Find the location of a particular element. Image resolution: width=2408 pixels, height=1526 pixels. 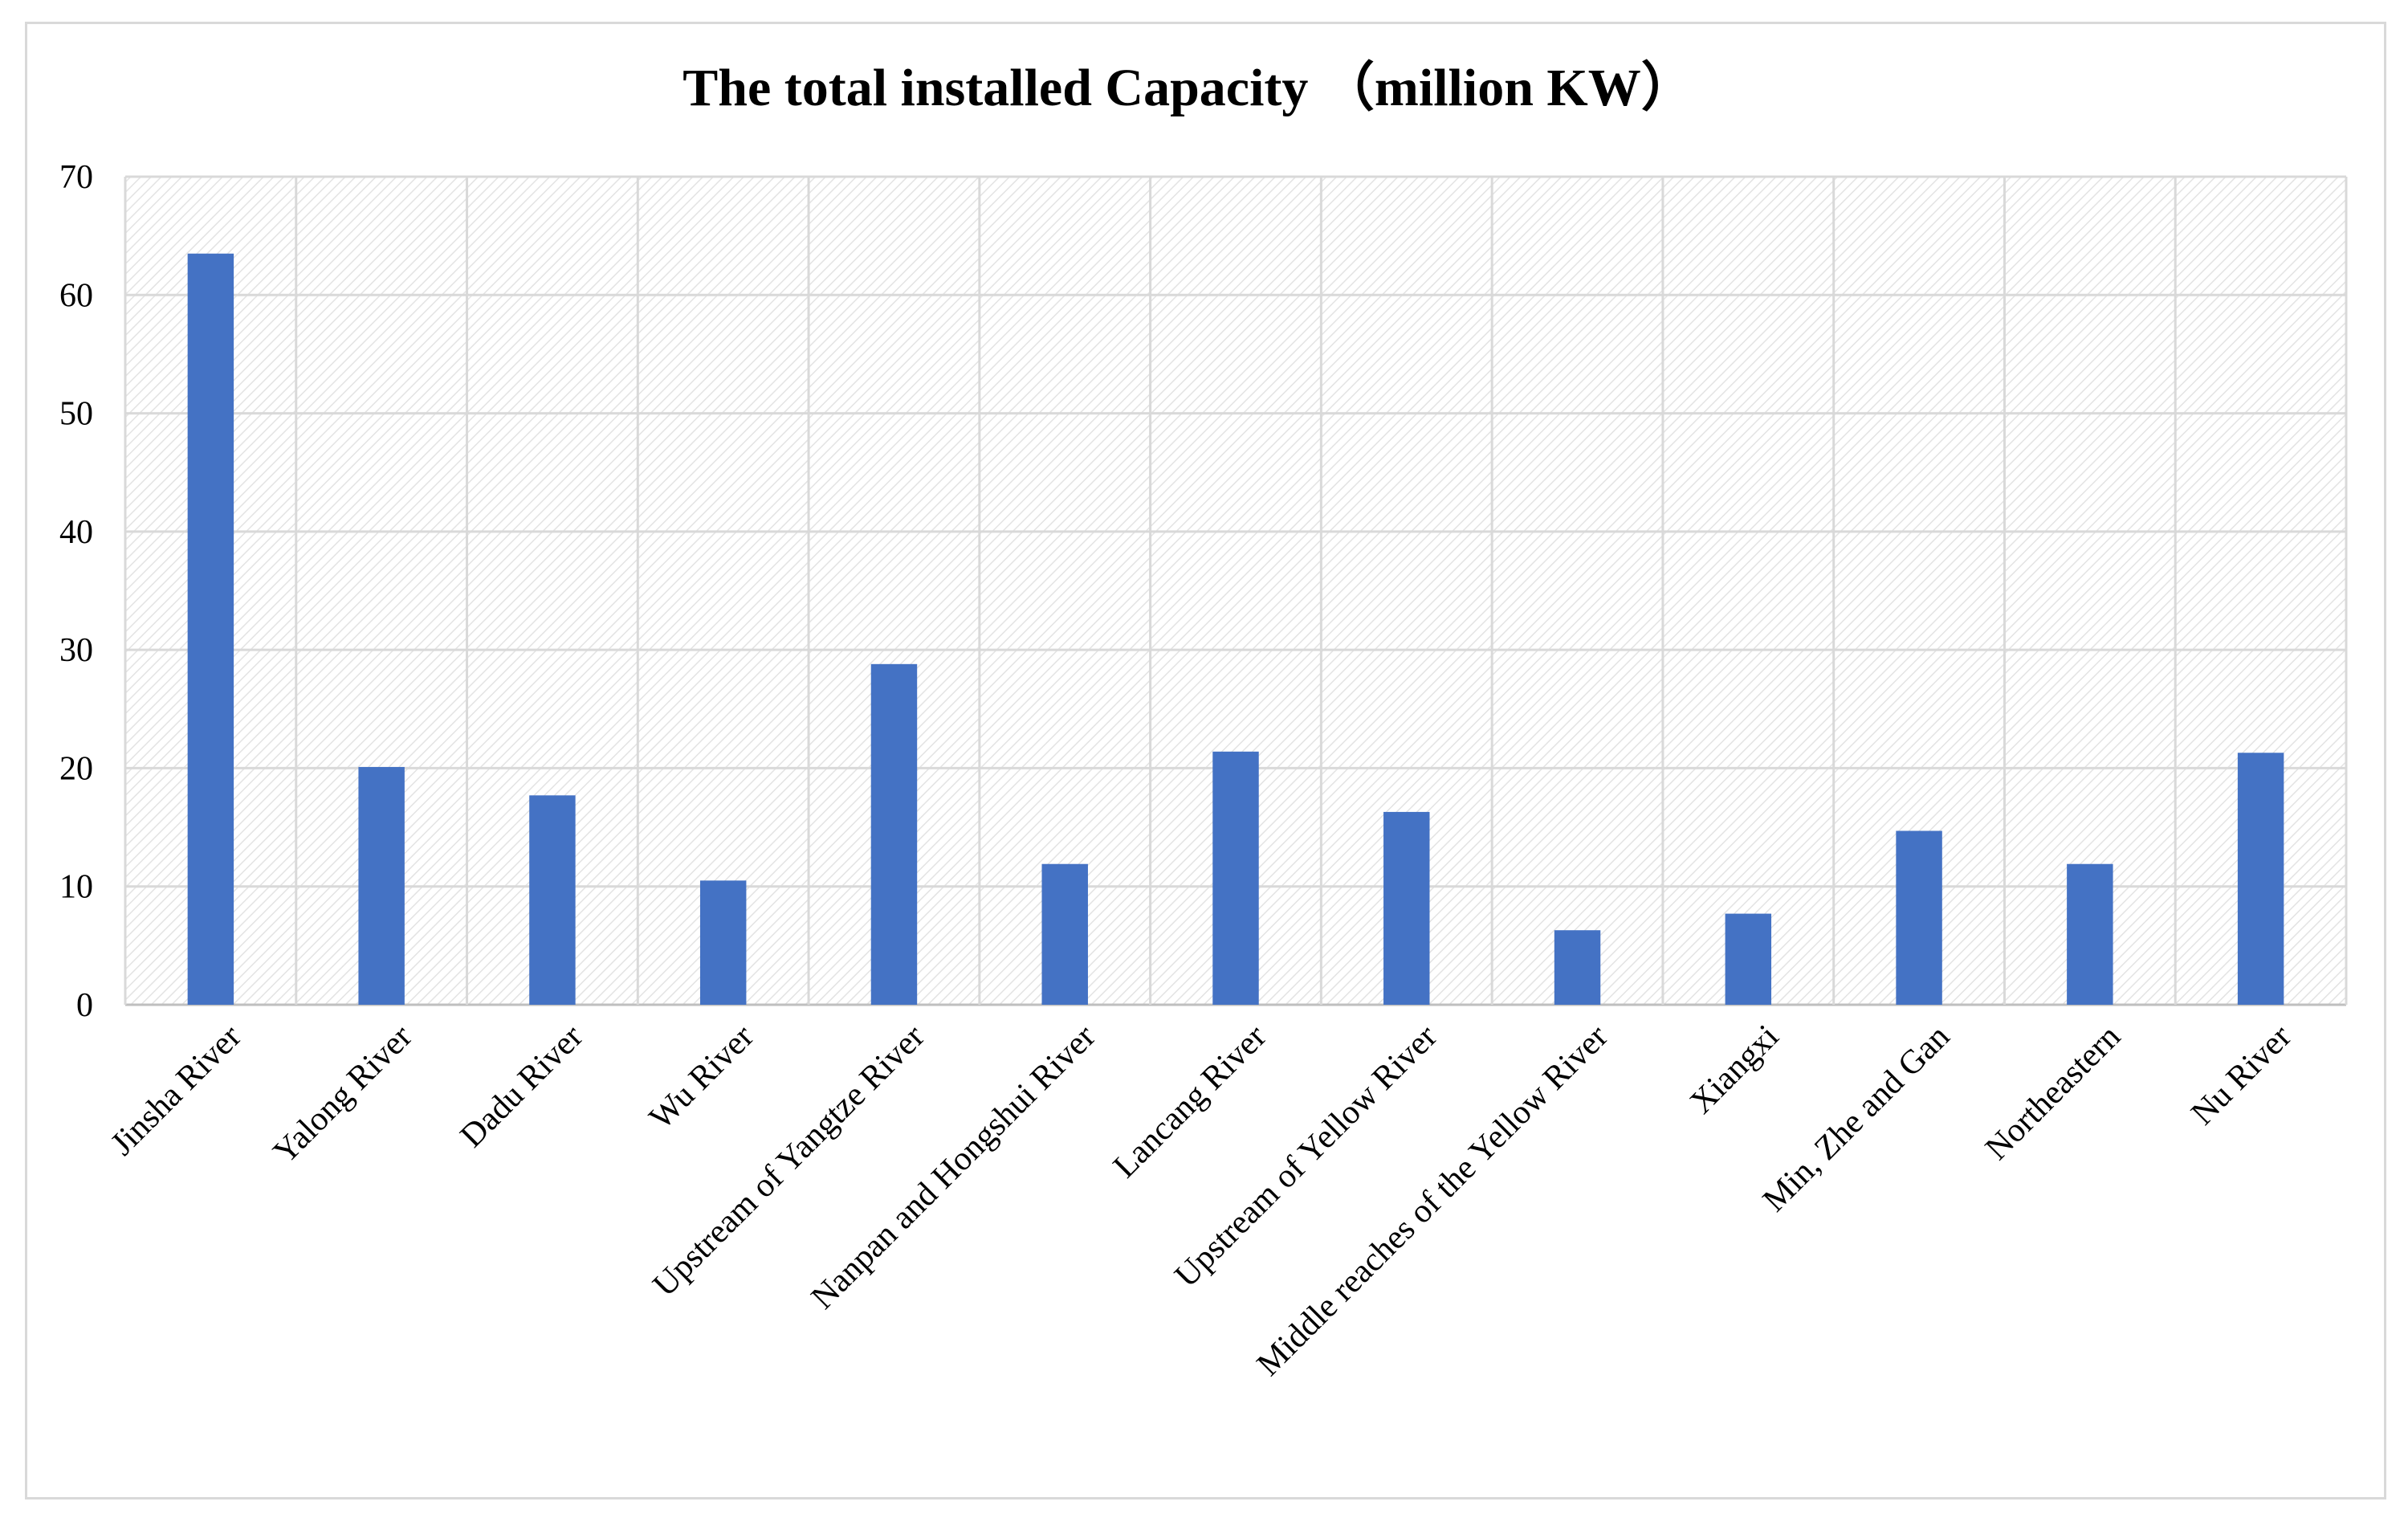

x-tick-label-2: Dadu River is located at coordinates (522, 1086).